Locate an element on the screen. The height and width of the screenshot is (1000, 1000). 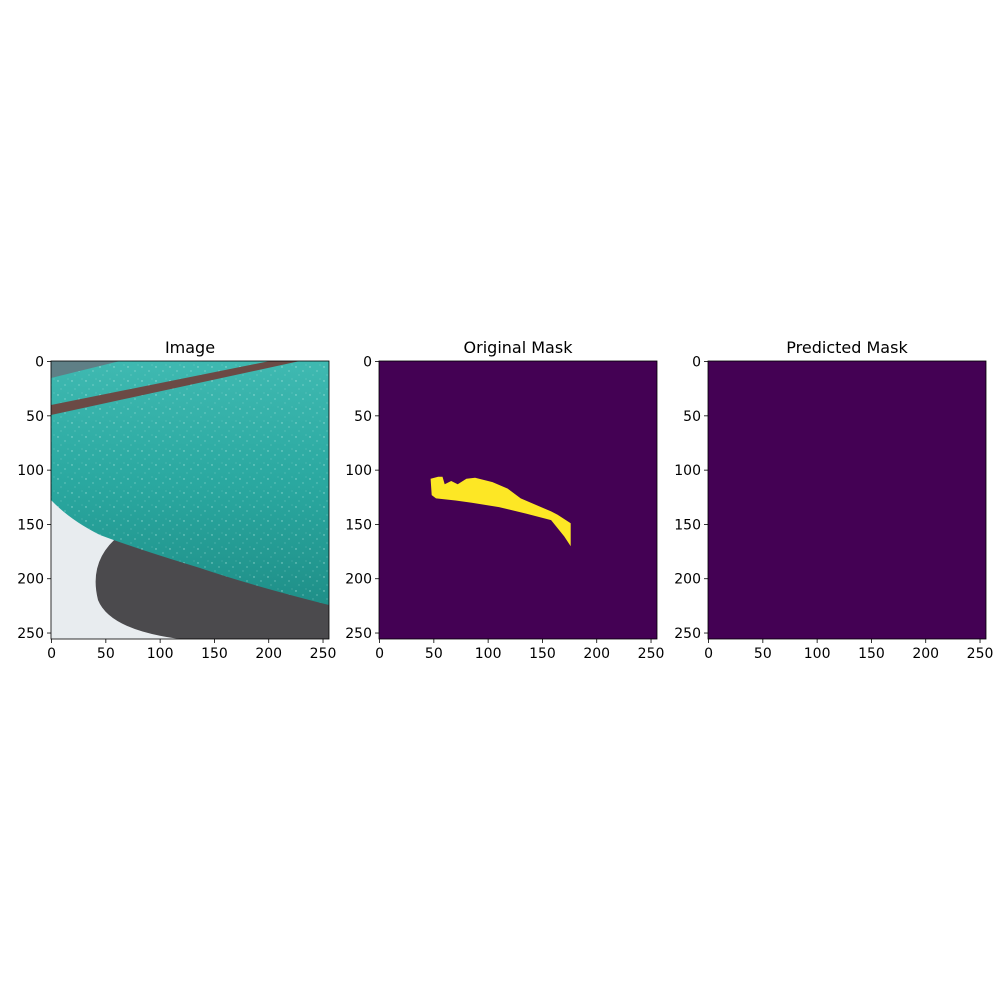
panel-title-original-mask: Original Mask is located at coordinates (519, 347).